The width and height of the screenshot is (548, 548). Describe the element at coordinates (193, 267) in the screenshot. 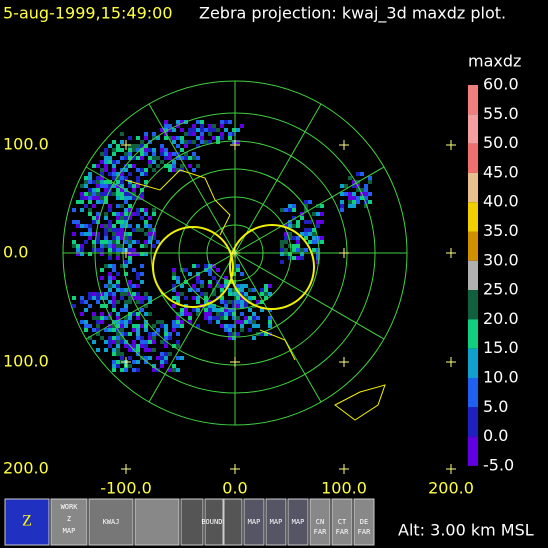

I see `overlay-ring` at that location.